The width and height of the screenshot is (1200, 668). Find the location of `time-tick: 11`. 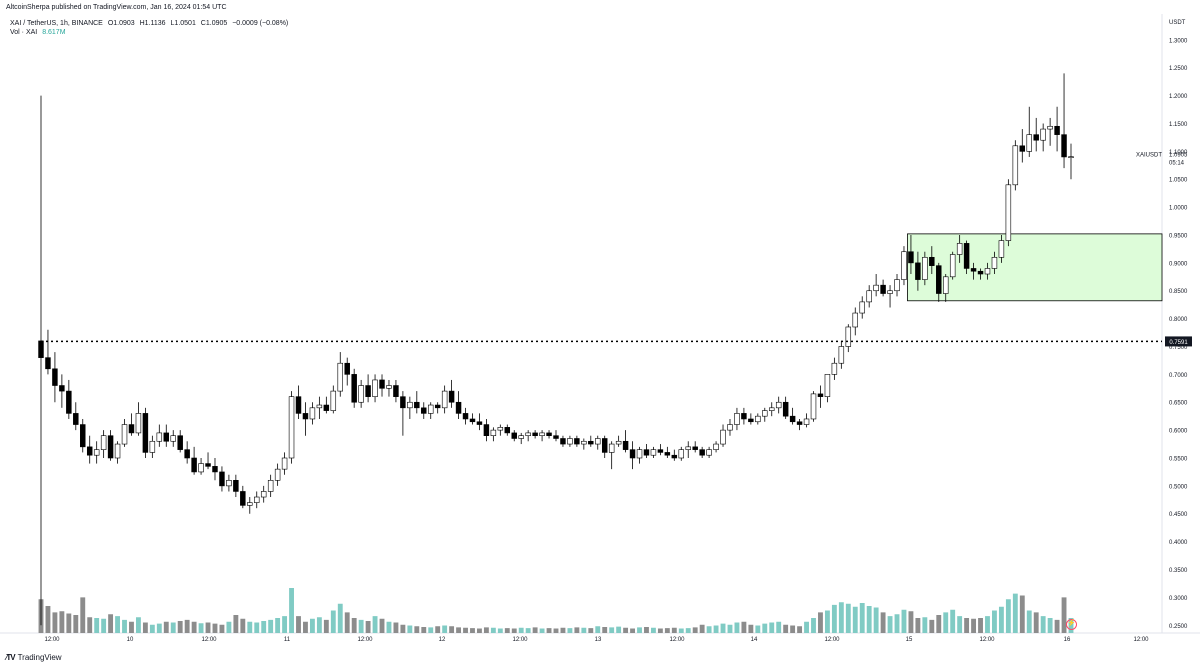

time-tick: 11 is located at coordinates (287, 640).